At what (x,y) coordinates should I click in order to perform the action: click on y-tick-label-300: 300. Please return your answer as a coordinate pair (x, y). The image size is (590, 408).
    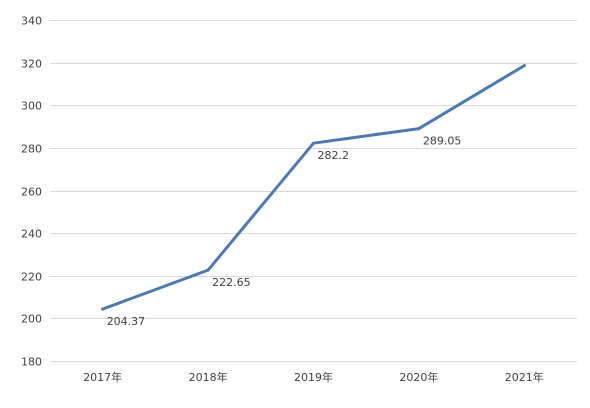
    Looking at the image, I should click on (31, 106).